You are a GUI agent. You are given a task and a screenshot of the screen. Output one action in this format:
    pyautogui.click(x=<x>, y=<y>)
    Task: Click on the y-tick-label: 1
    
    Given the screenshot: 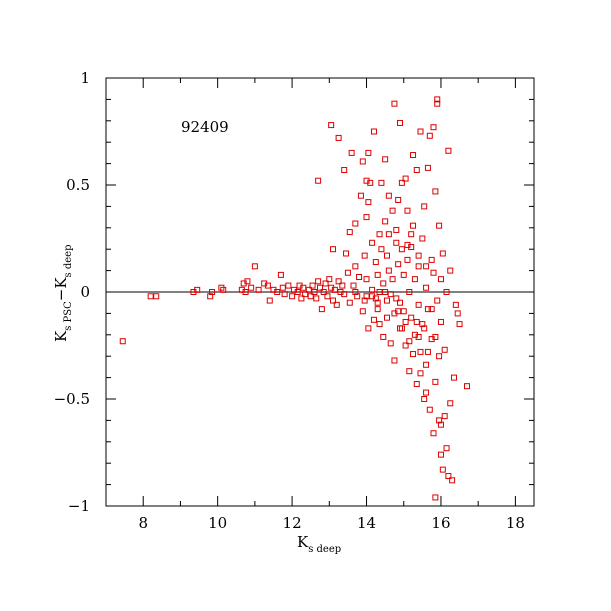 What is the action you would take?
    pyautogui.click(x=85, y=78)
    